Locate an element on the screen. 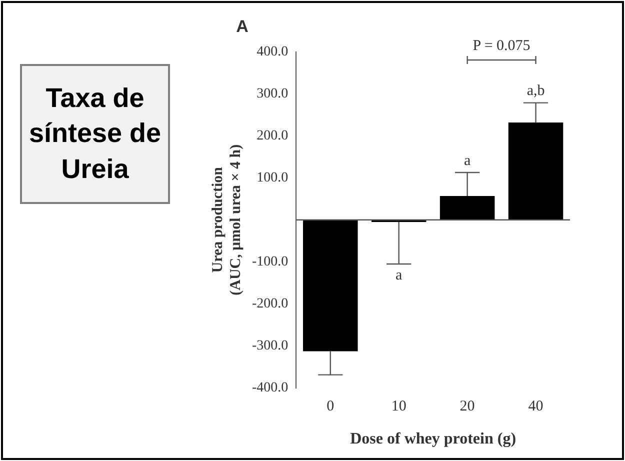 Image resolution: width=625 pixels, height=461 pixels. y-tick-label: 400.0 is located at coordinates (272, 52).